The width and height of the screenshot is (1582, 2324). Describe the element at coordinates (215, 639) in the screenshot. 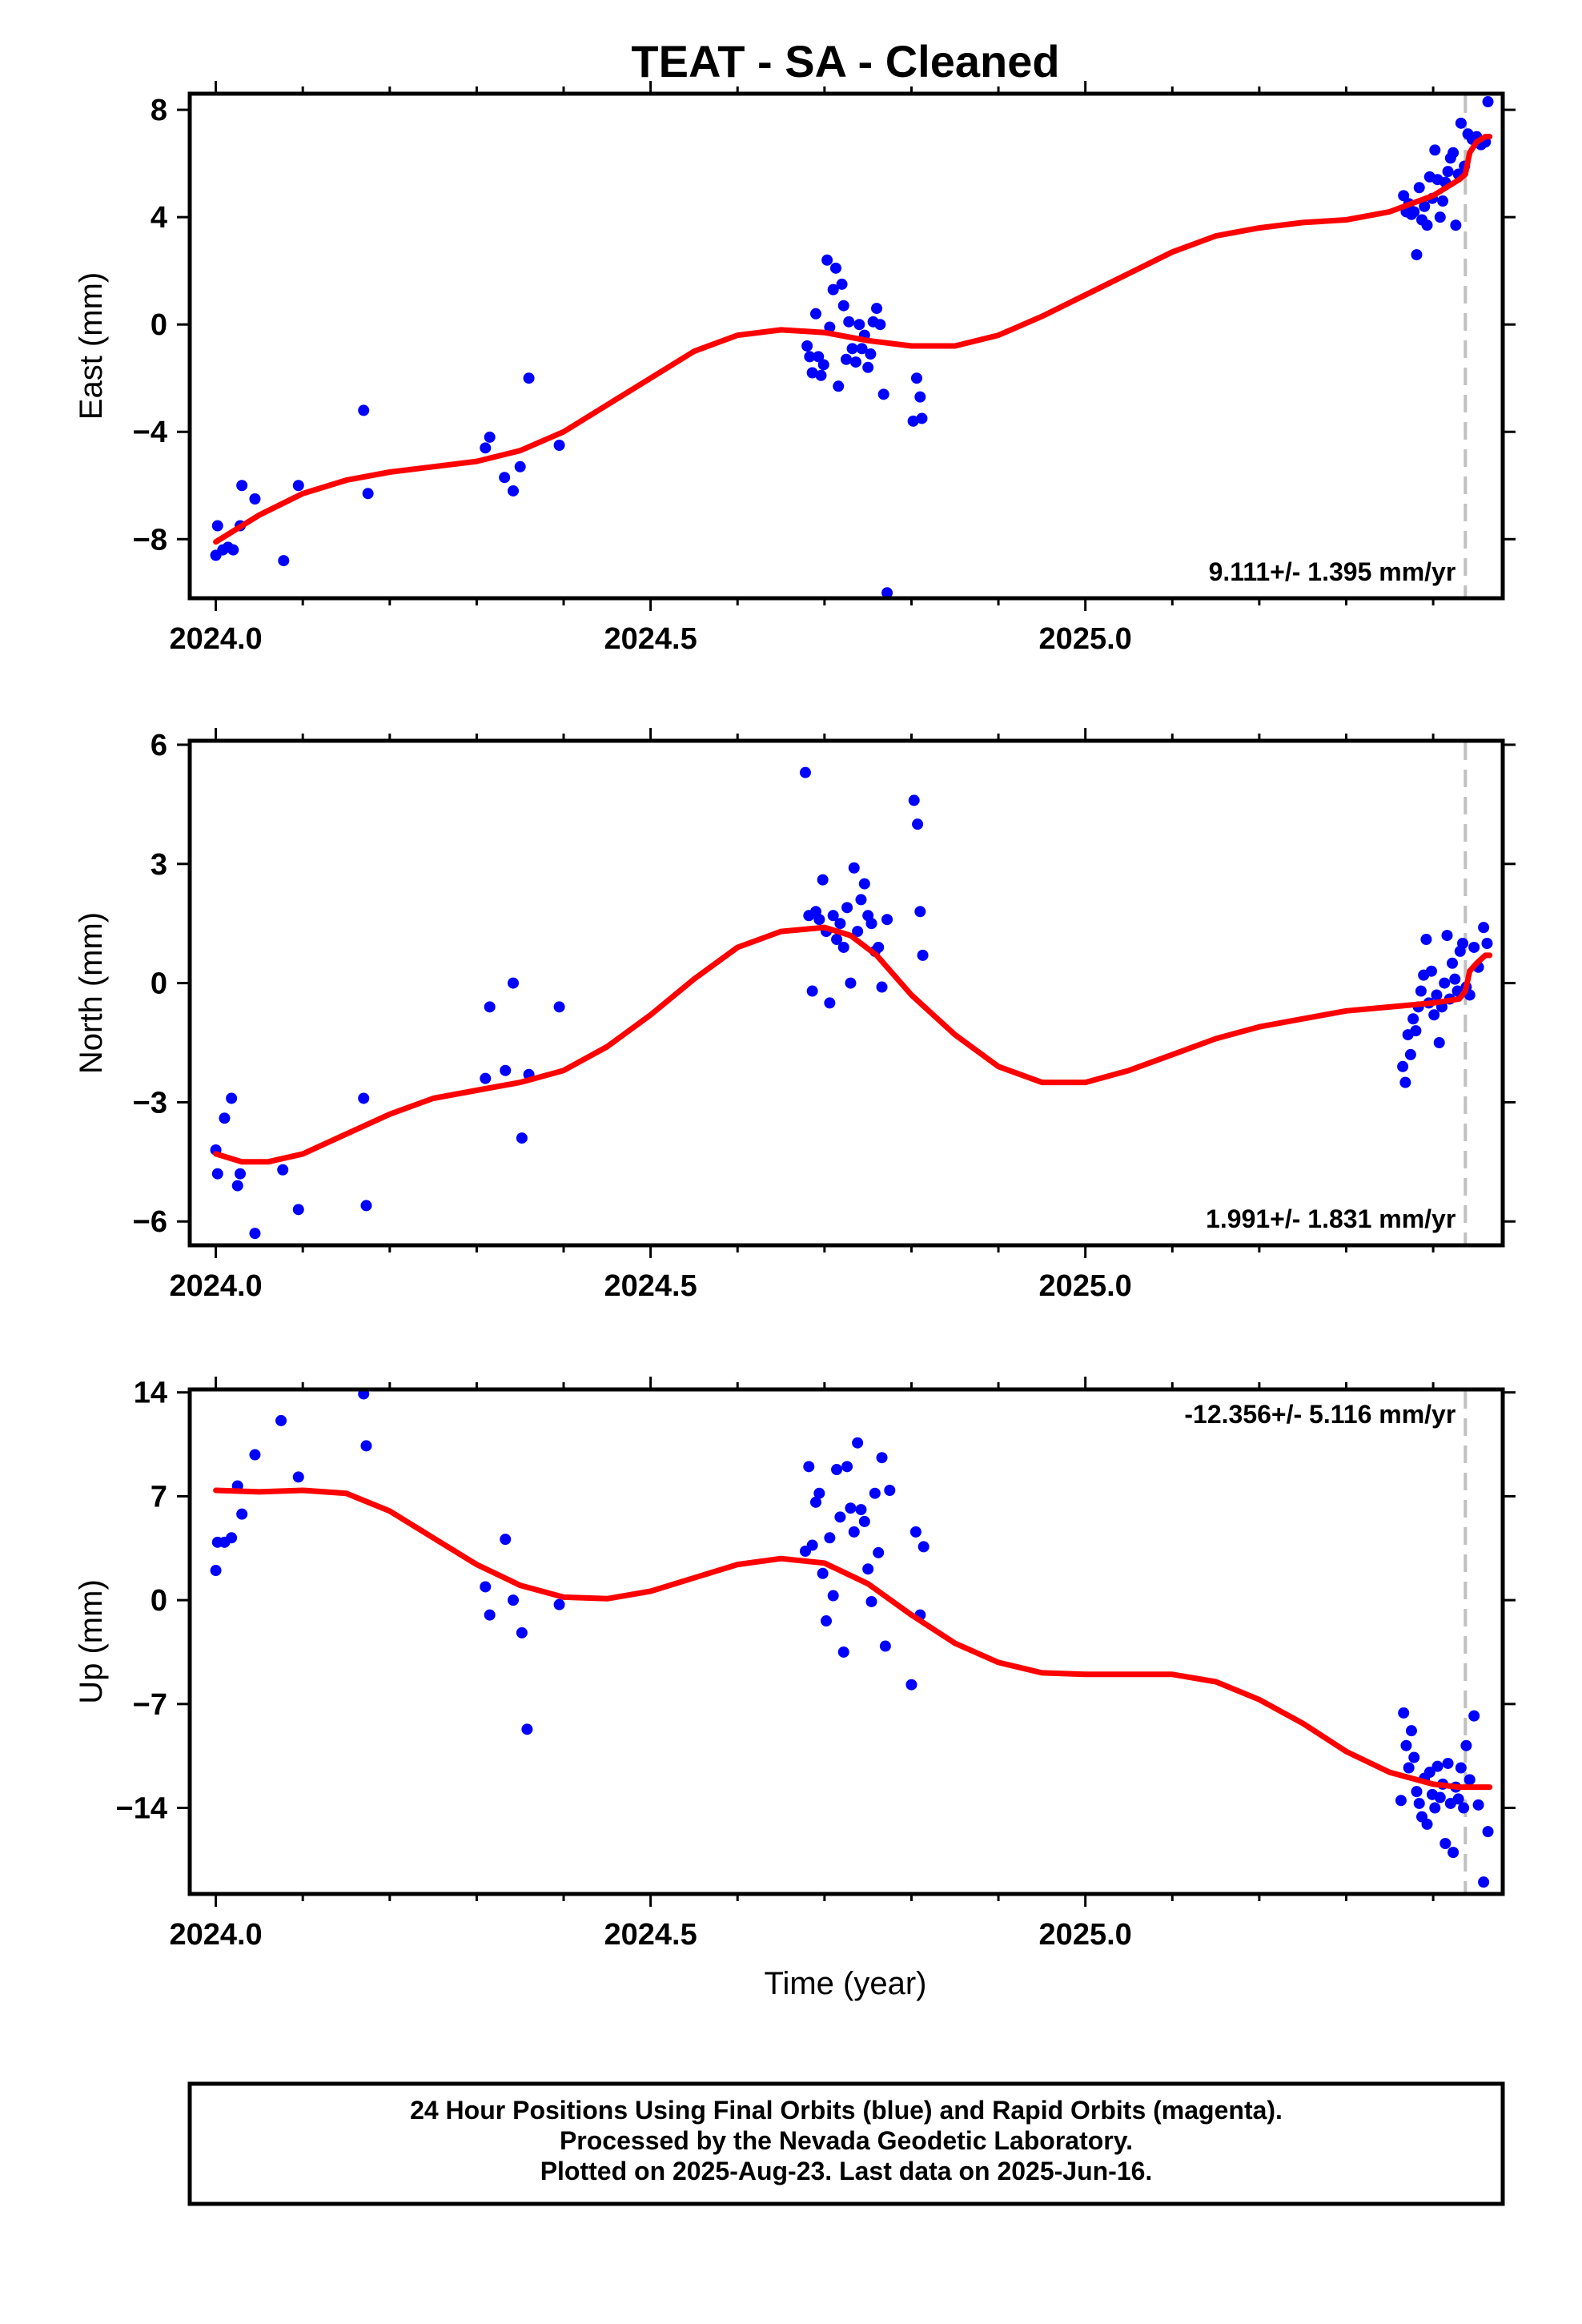

I see `x-tick-label: 2024.0` at that location.